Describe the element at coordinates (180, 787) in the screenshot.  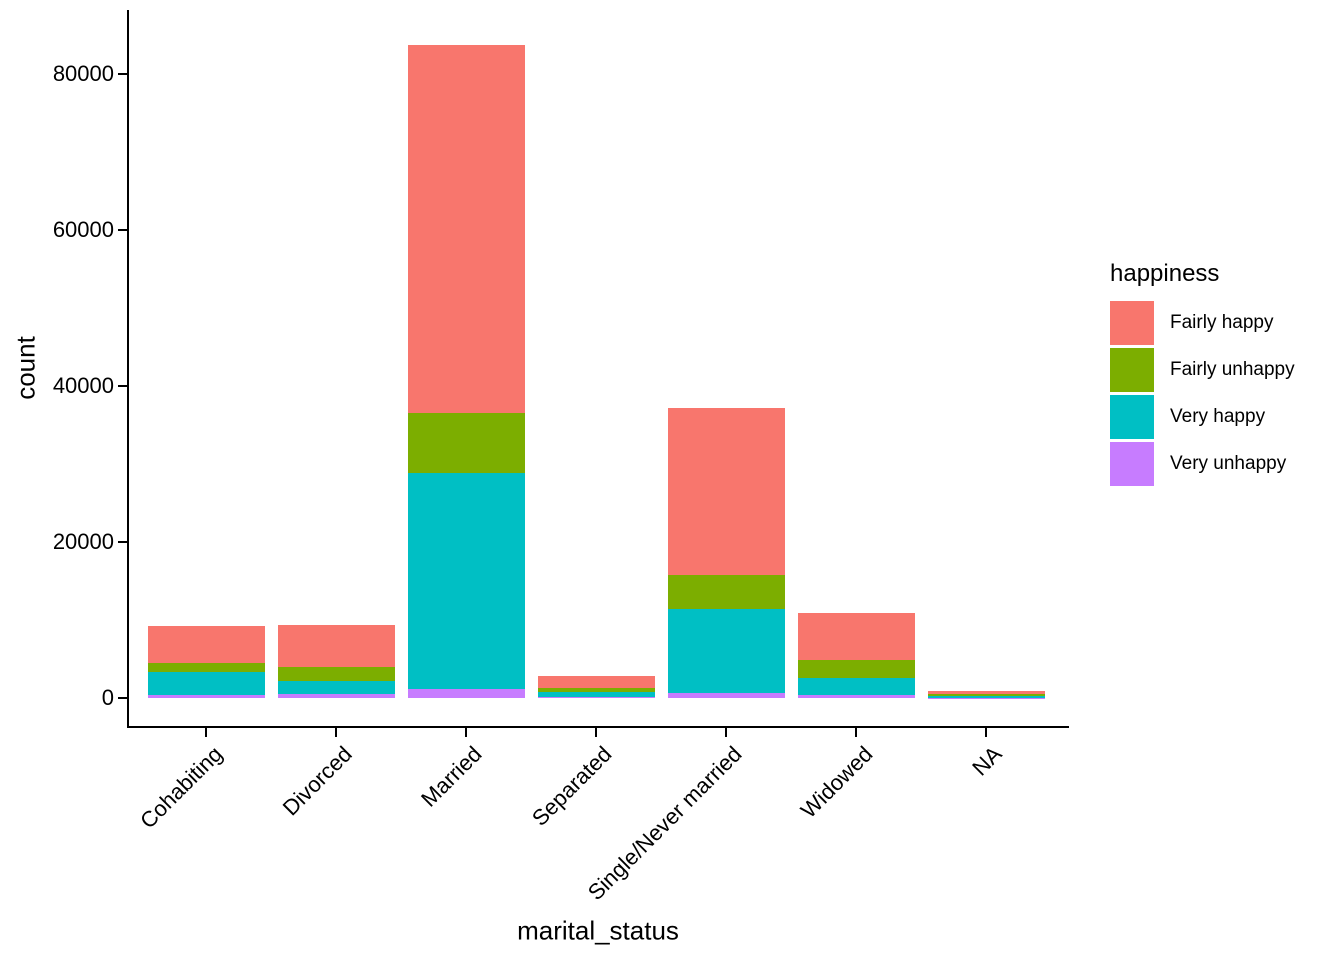
I see `x-tick-label-cohabiting: Cohabiting` at that location.